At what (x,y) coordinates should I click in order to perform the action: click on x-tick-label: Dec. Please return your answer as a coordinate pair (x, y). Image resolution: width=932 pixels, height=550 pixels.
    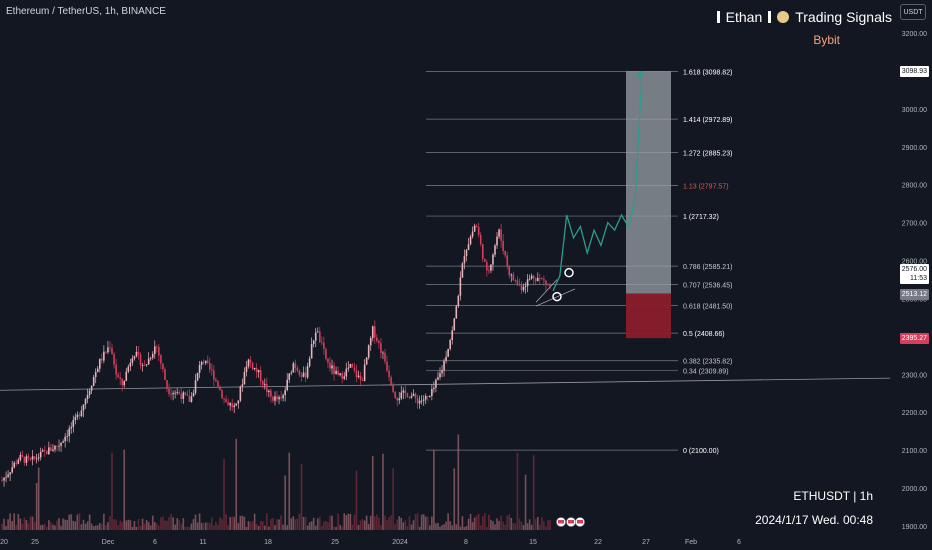
    Looking at the image, I should click on (108, 542).